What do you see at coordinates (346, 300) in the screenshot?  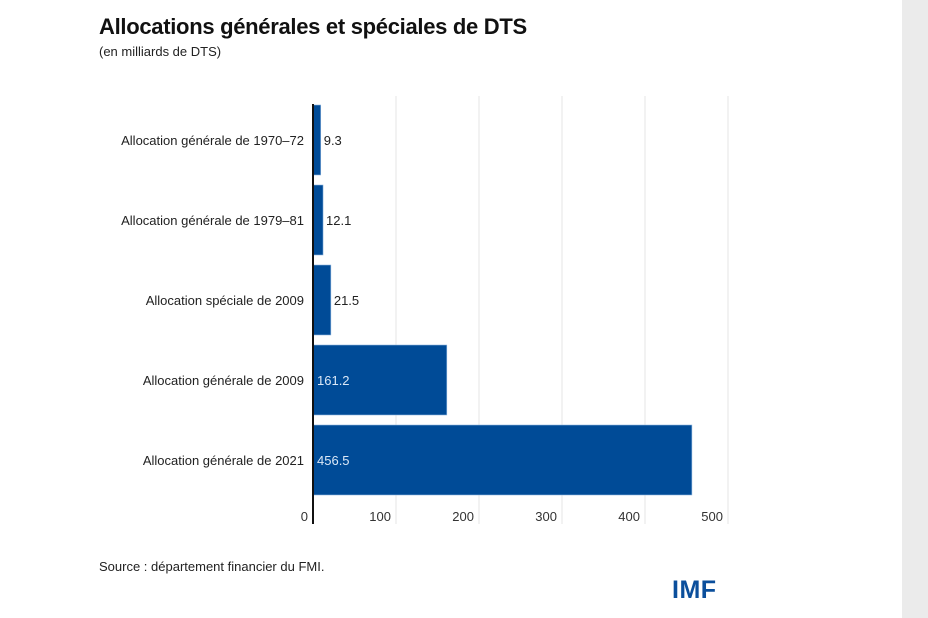 I see `data-label: 21.5` at bounding box center [346, 300].